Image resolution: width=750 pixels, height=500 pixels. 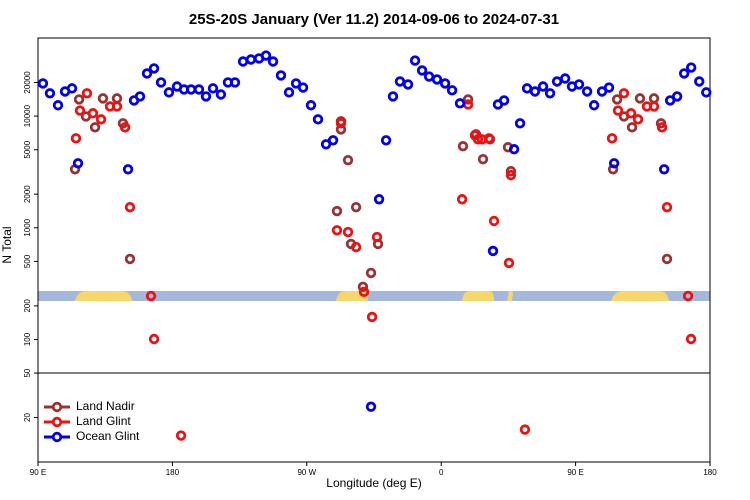 I want to click on y-tick-label: 10000, so click(x=27, y=115).